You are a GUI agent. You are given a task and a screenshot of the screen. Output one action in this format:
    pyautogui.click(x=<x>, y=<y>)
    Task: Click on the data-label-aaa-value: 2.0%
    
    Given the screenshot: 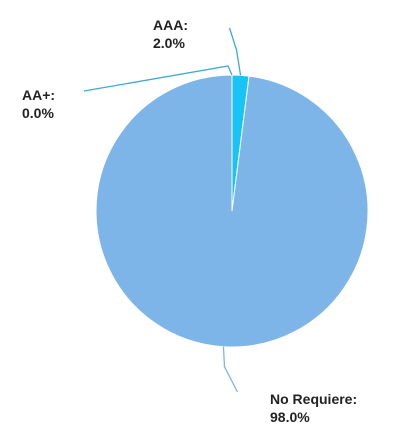 What is the action you would take?
    pyautogui.click(x=169, y=43)
    